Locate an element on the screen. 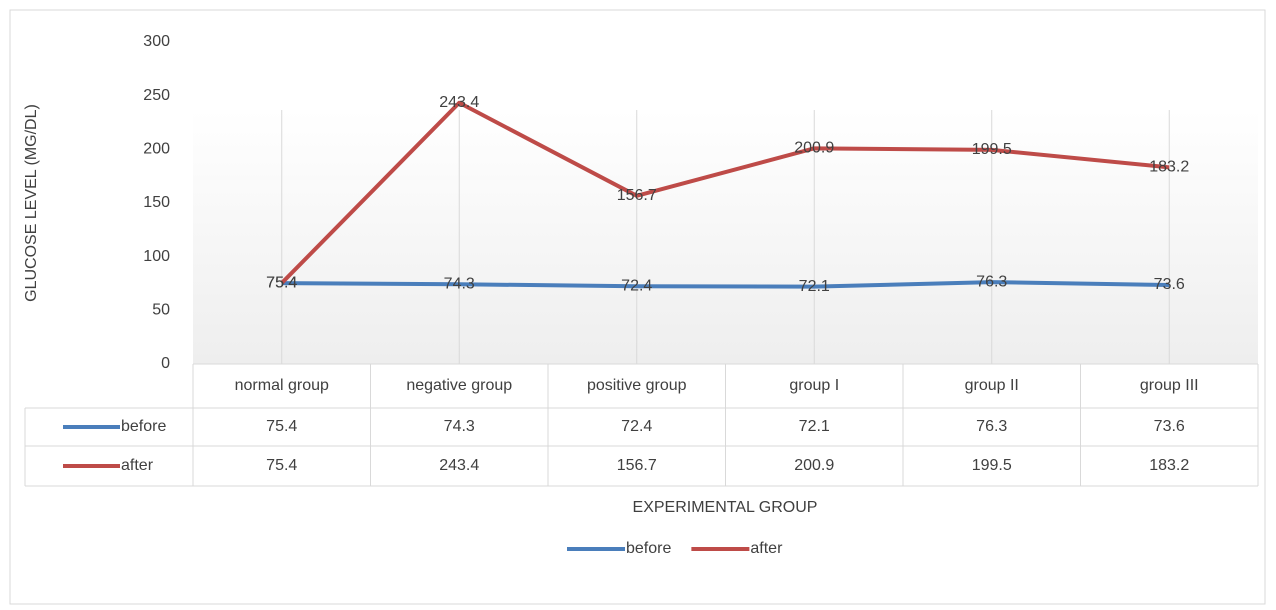 This screenshot has width=1276, height=610. table-cell: 74.3 is located at coordinates (459, 426).